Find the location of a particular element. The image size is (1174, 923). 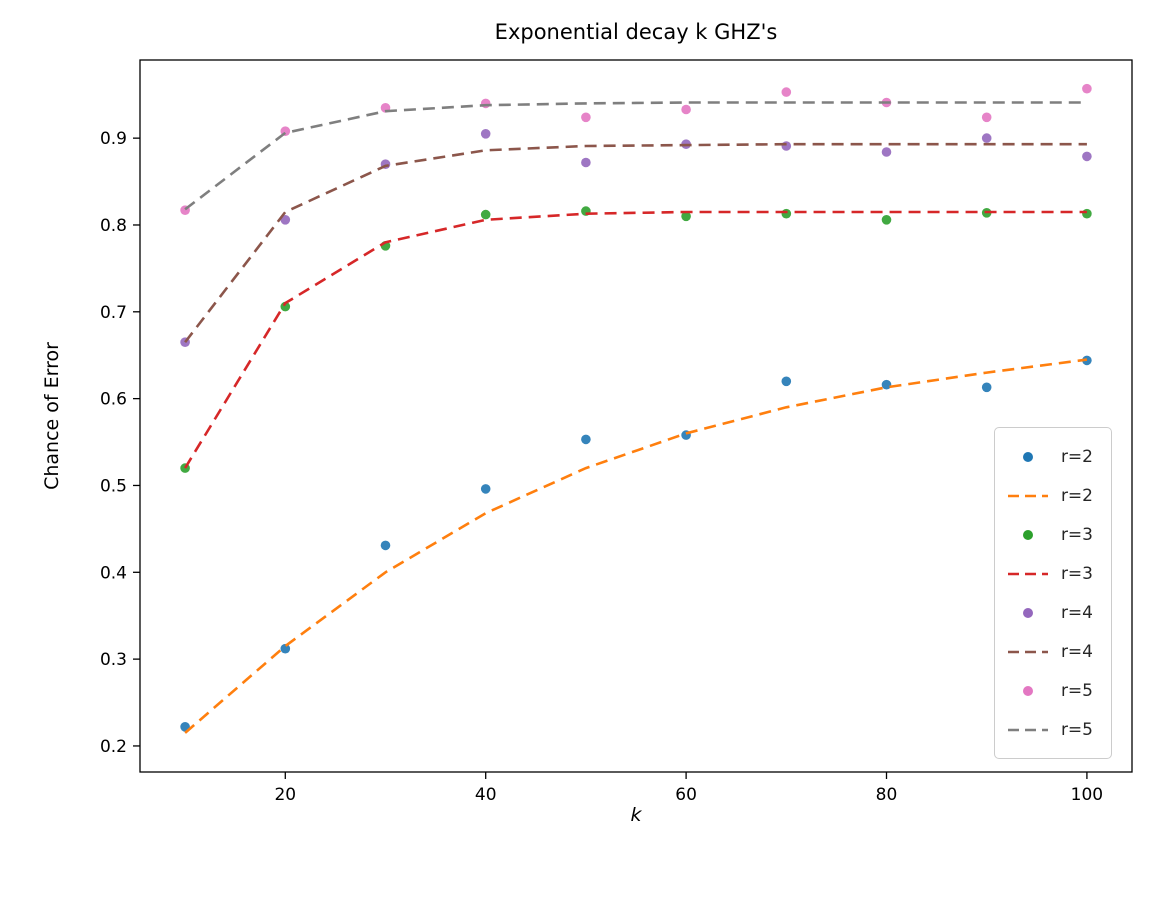

y-tick-label: 0.9 is located at coordinates (113, 139).